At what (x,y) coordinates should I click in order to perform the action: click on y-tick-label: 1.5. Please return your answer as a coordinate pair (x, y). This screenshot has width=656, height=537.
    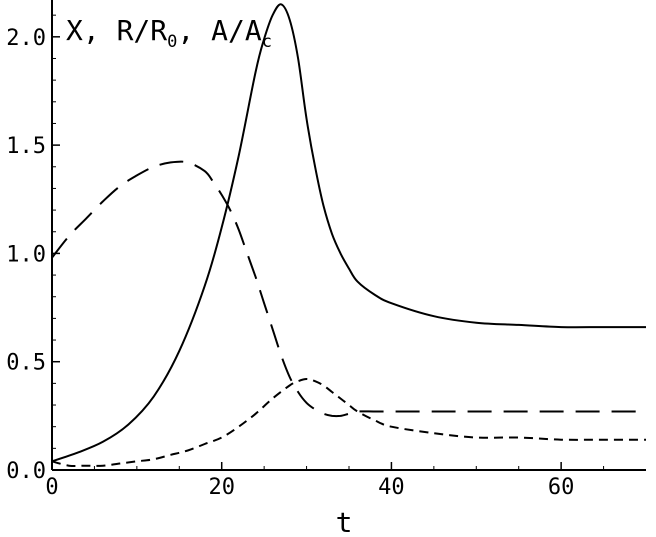
    Looking at the image, I should click on (26, 146).